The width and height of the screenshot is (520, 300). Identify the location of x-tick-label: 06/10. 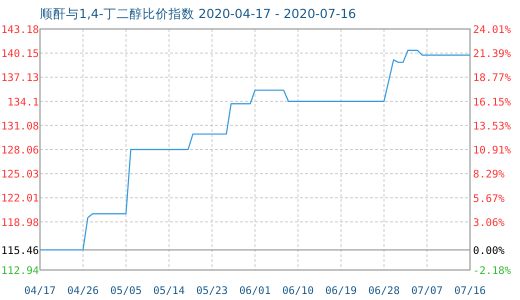
(298, 291).